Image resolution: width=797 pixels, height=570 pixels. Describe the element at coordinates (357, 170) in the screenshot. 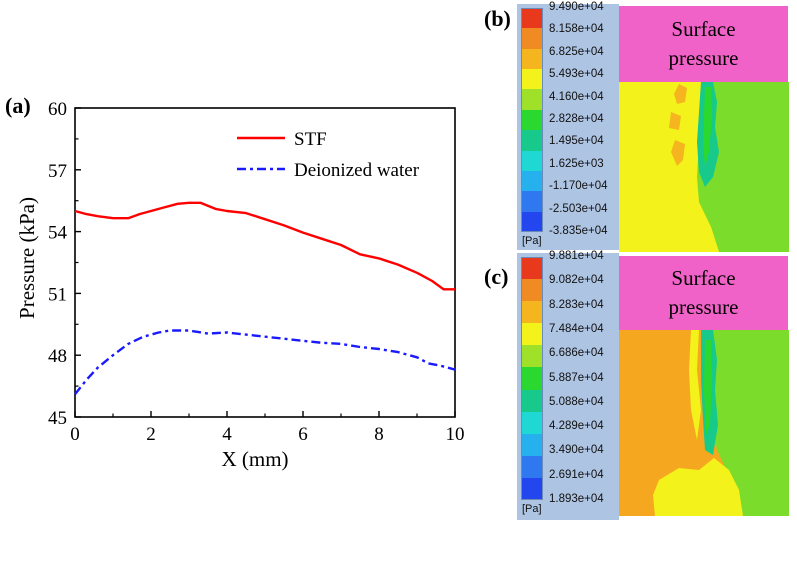

I see `legend-label: Deionized water` at that location.